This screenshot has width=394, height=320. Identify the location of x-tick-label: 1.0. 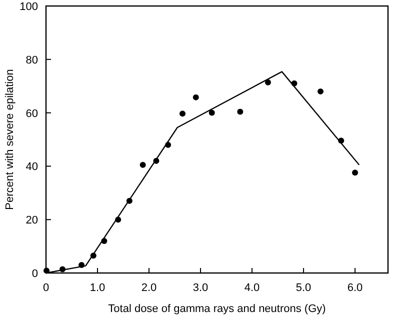
(98, 288).